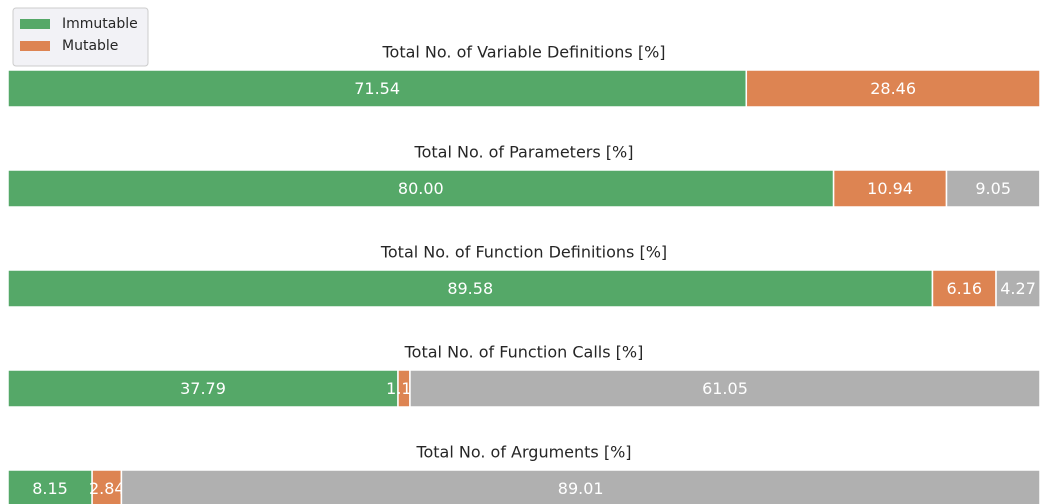  I want to click on value-label: 89.58, so click(470, 288).